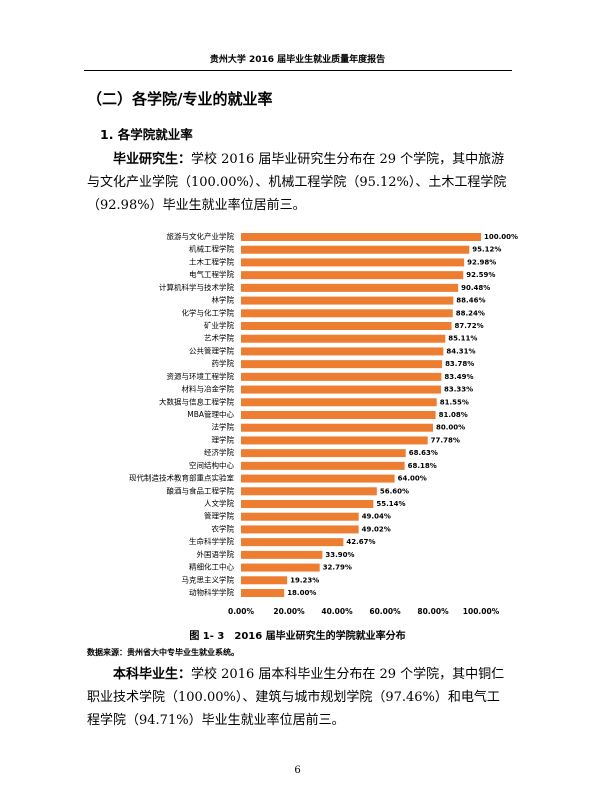 The image size is (595, 808). I want to click on value-label: 49.04%, so click(376, 517).